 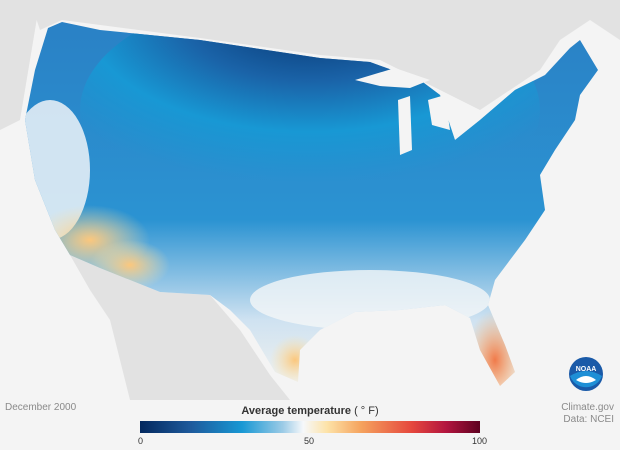 I want to click on noaa-logo: NOAA, so click(x=586, y=374).